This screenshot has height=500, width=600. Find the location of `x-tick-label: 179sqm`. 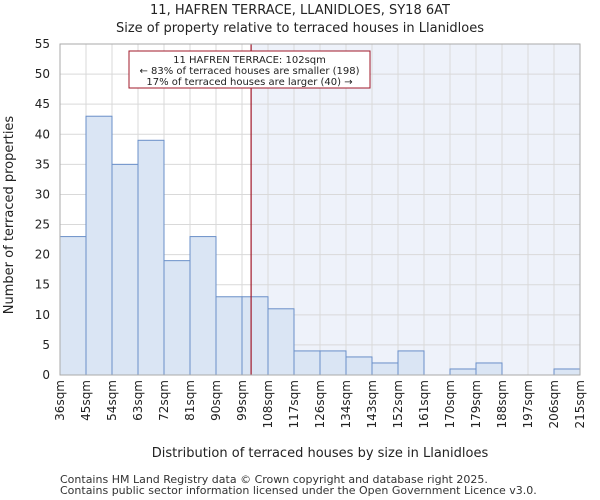

x-tick-label: 179sqm is located at coordinates (476, 404).